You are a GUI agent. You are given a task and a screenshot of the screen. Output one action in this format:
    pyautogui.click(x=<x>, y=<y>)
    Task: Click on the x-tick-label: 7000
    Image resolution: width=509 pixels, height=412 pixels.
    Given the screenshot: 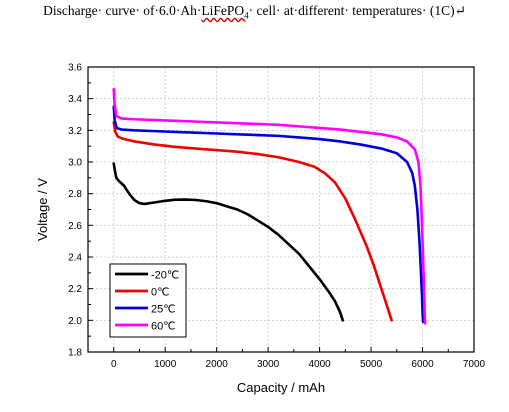 What is the action you would take?
    pyautogui.click(x=474, y=364)
    